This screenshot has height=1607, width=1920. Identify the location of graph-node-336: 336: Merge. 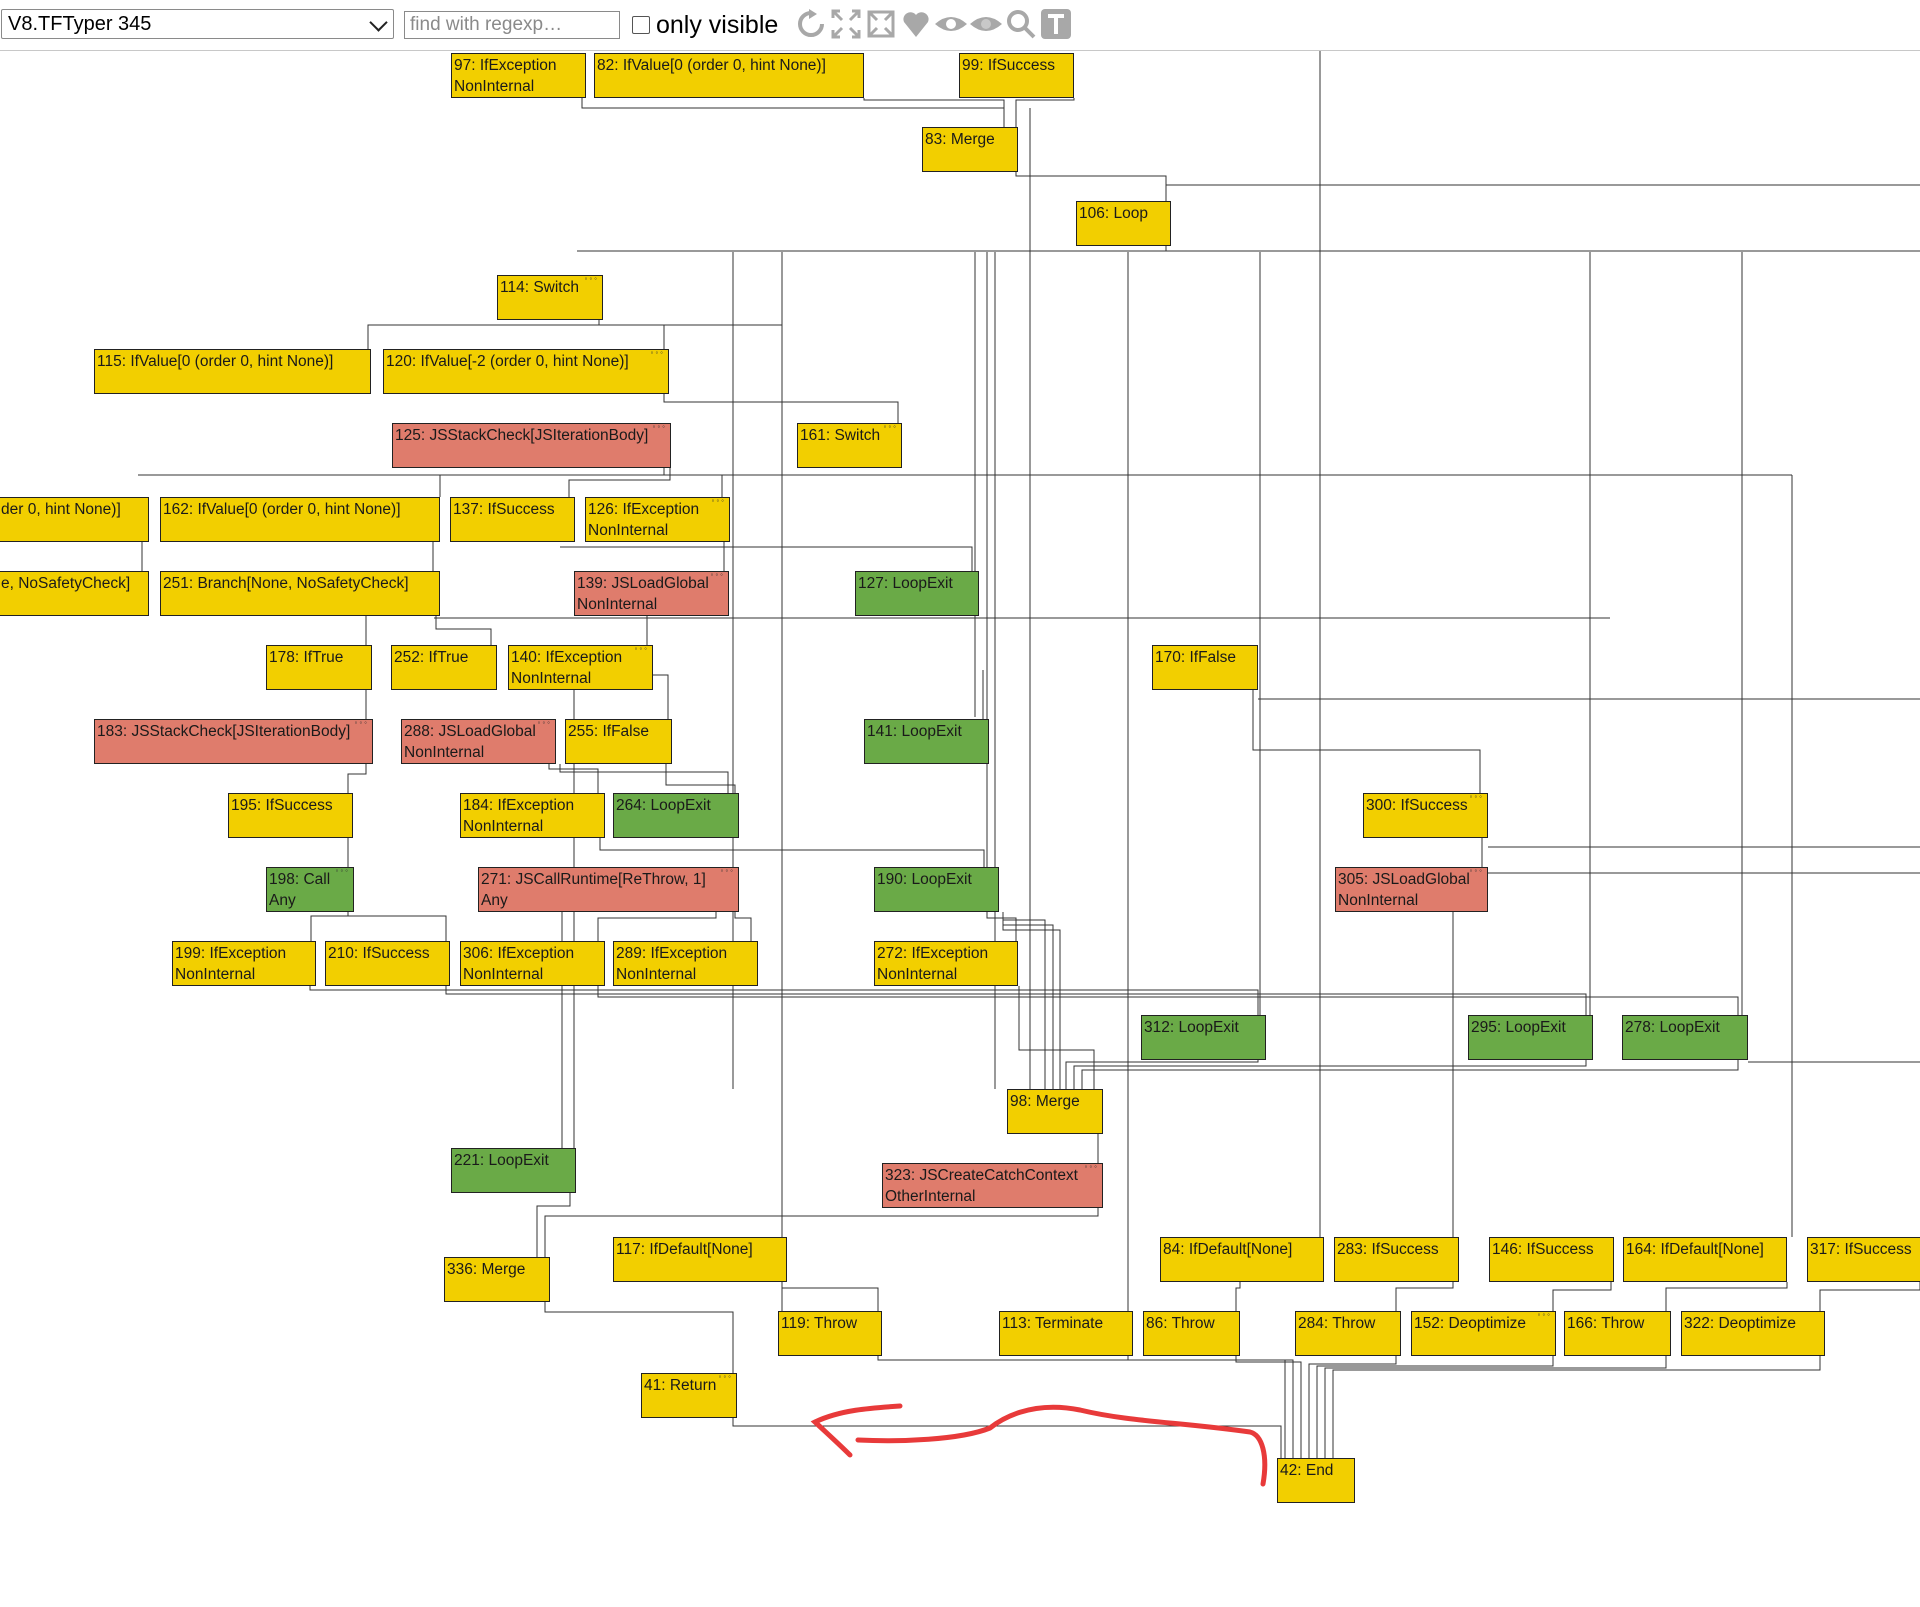
(497, 1279).